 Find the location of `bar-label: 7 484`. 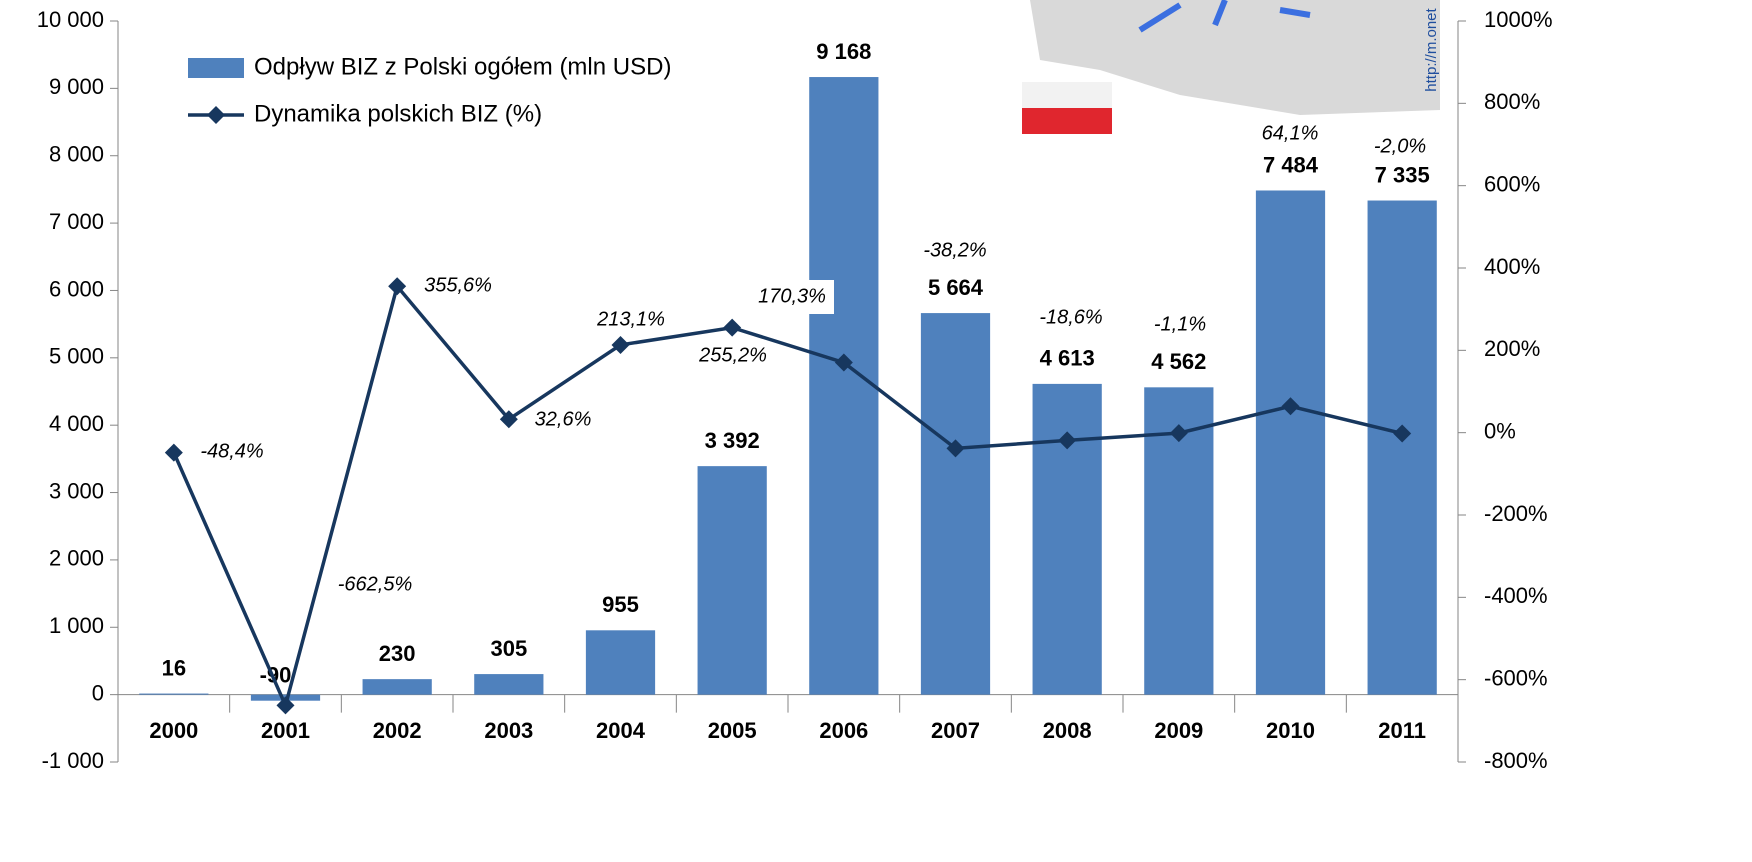

bar-label: 7 484 is located at coordinates (1291, 164).